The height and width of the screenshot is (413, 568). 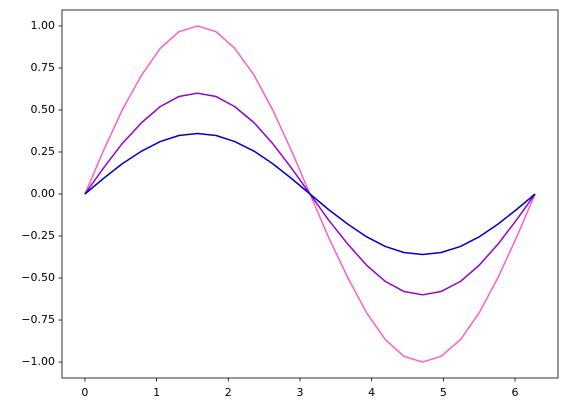 I want to click on x-tick-label: 6, so click(x=514, y=392).